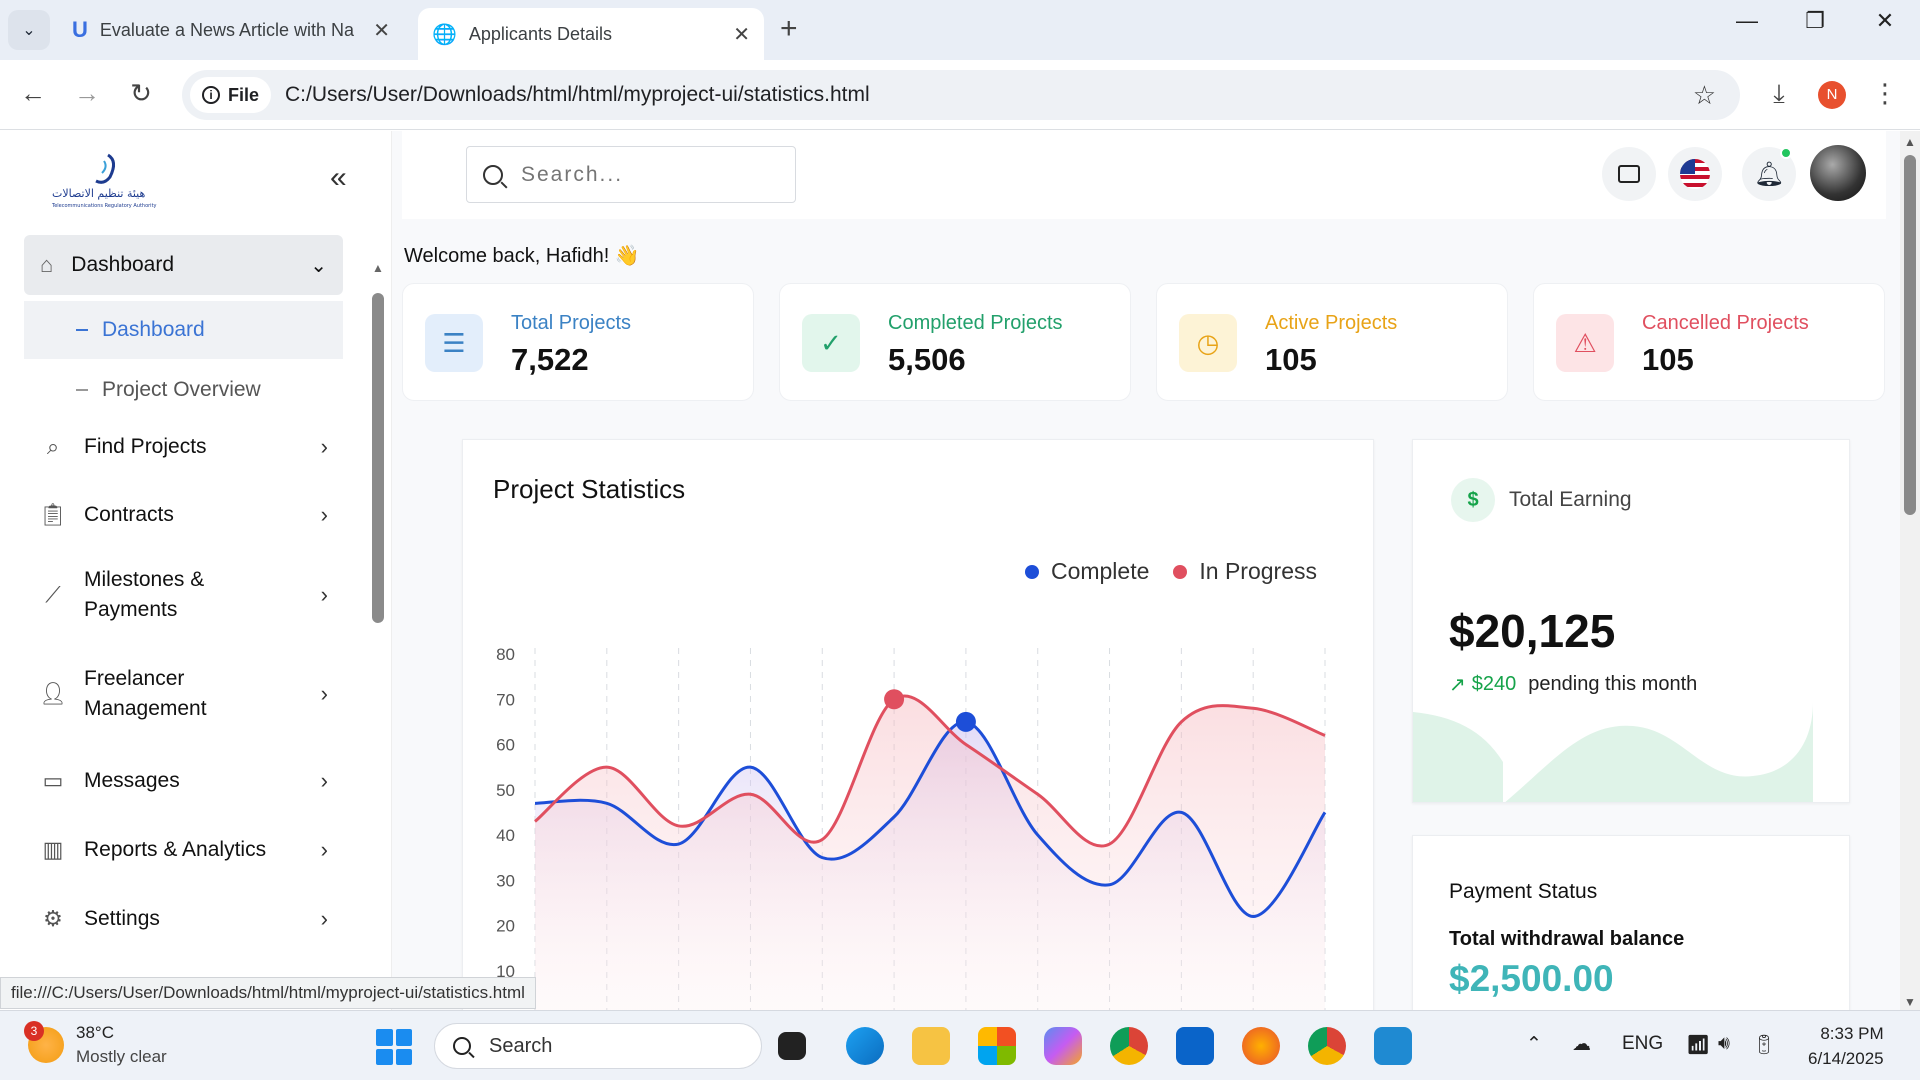  I want to click on chevron-down-icon: ⌄, so click(29, 30).